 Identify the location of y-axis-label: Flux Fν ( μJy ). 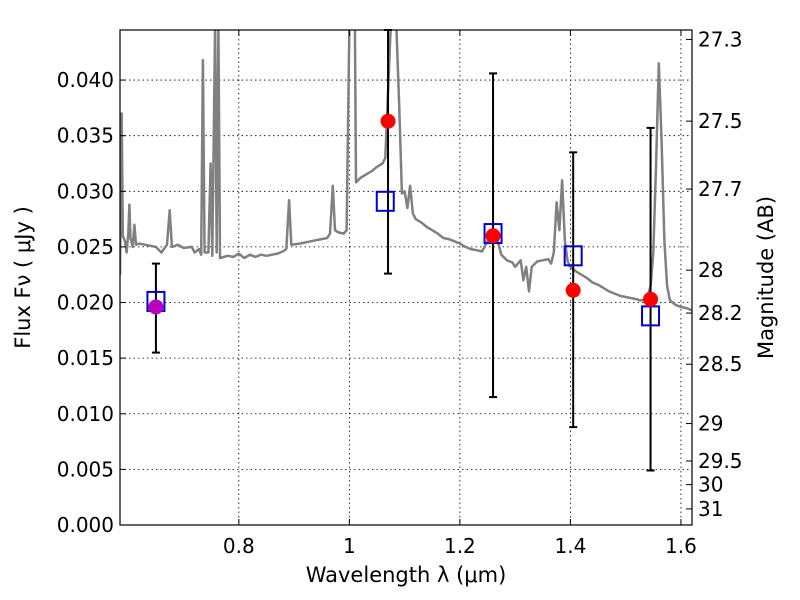
(23, 277).